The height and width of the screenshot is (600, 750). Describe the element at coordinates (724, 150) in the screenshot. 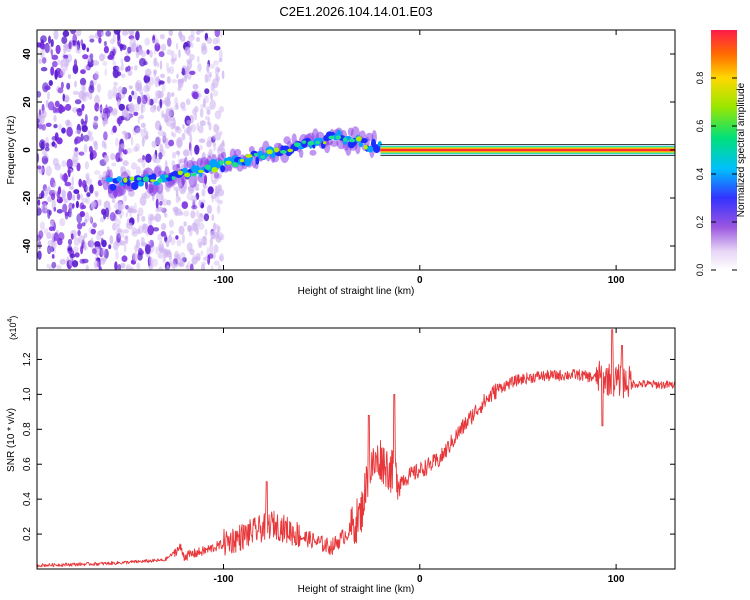

I see `colorbar-scale` at that location.